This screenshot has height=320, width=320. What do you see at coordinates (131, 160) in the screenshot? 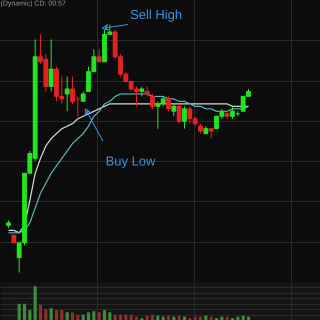
I see `annotation: Buy Low` at bounding box center [131, 160].